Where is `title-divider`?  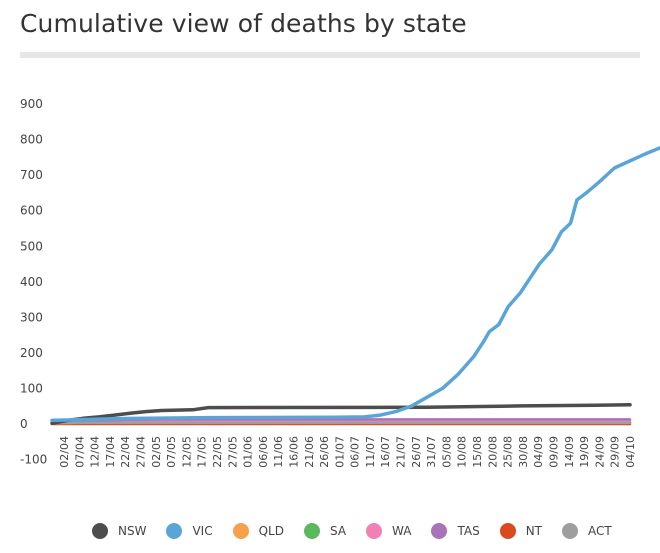 title-divider is located at coordinates (330, 55).